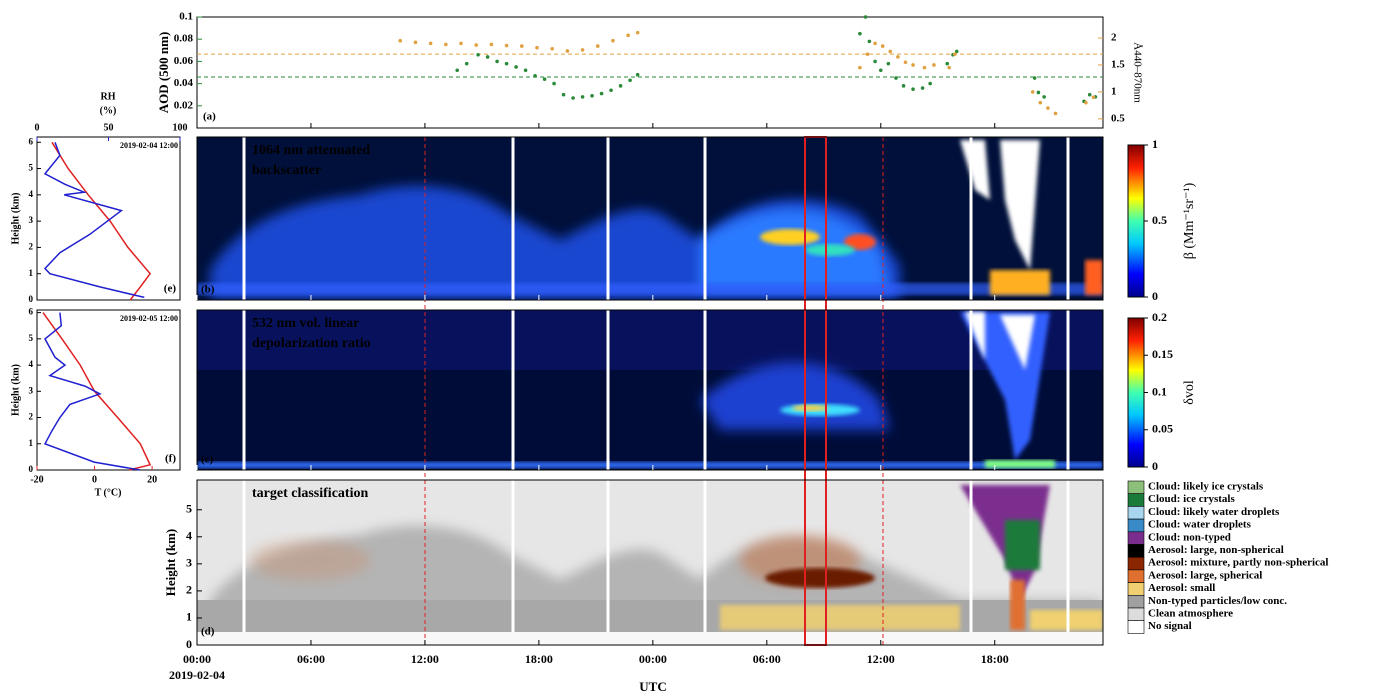  Describe the element at coordinates (163, 73) in the screenshot. I see `y-axis-title: AOD (500 nm)` at that location.